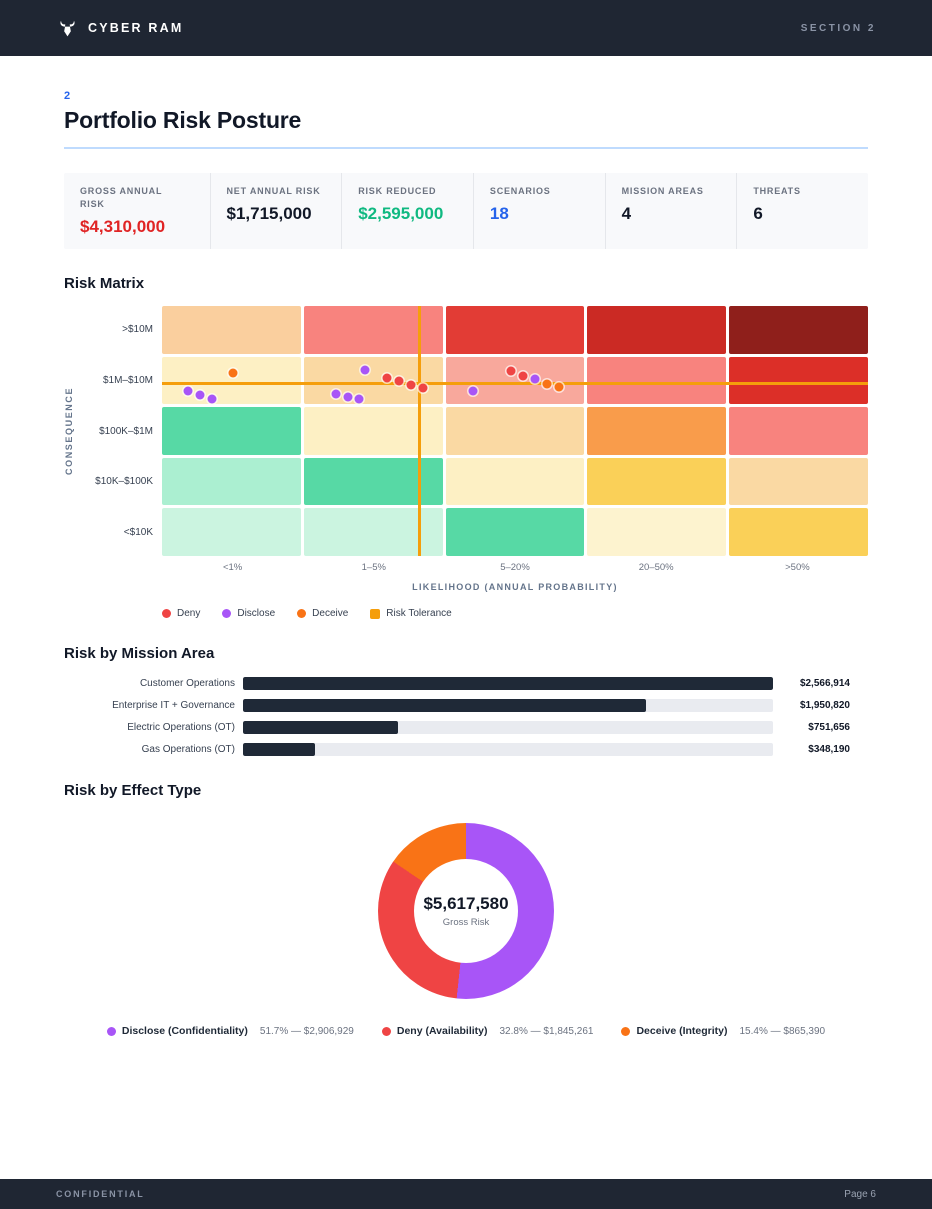 This screenshot has height=1209, width=932. I want to click on legend-detail: 51.7% — $2,906,929, so click(306, 1031).